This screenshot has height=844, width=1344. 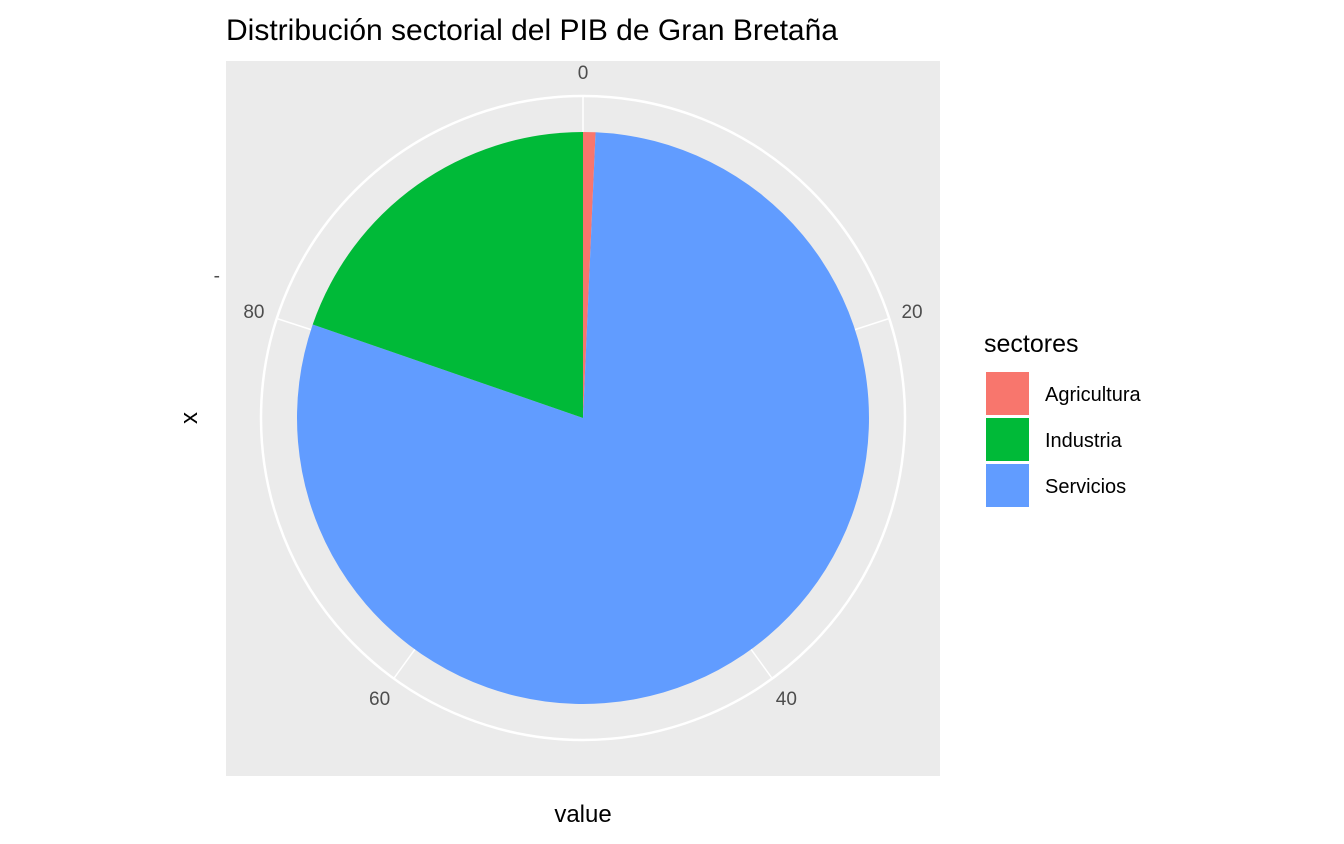 What do you see at coordinates (582, 814) in the screenshot?
I see `x-axis-title: value` at bounding box center [582, 814].